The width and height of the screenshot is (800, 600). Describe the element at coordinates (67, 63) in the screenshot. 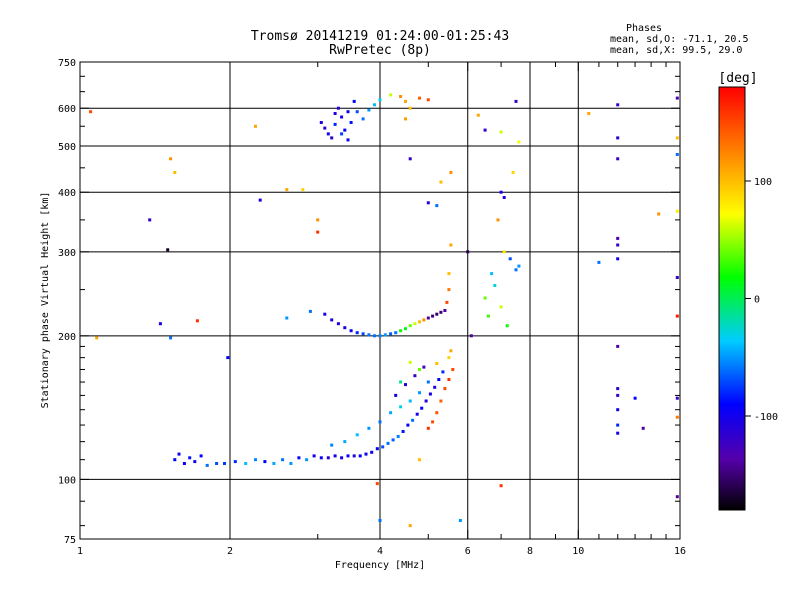

I see `y-tick-label: 750` at that location.